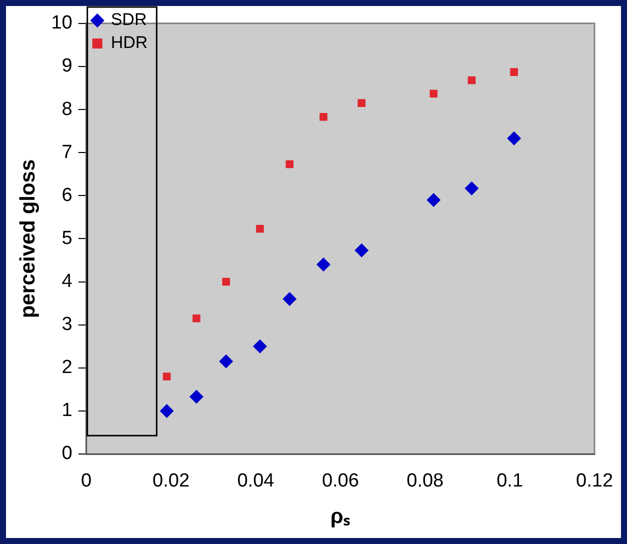  What do you see at coordinates (67, 195) in the screenshot?
I see `y-tick-label: 6` at bounding box center [67, 195].